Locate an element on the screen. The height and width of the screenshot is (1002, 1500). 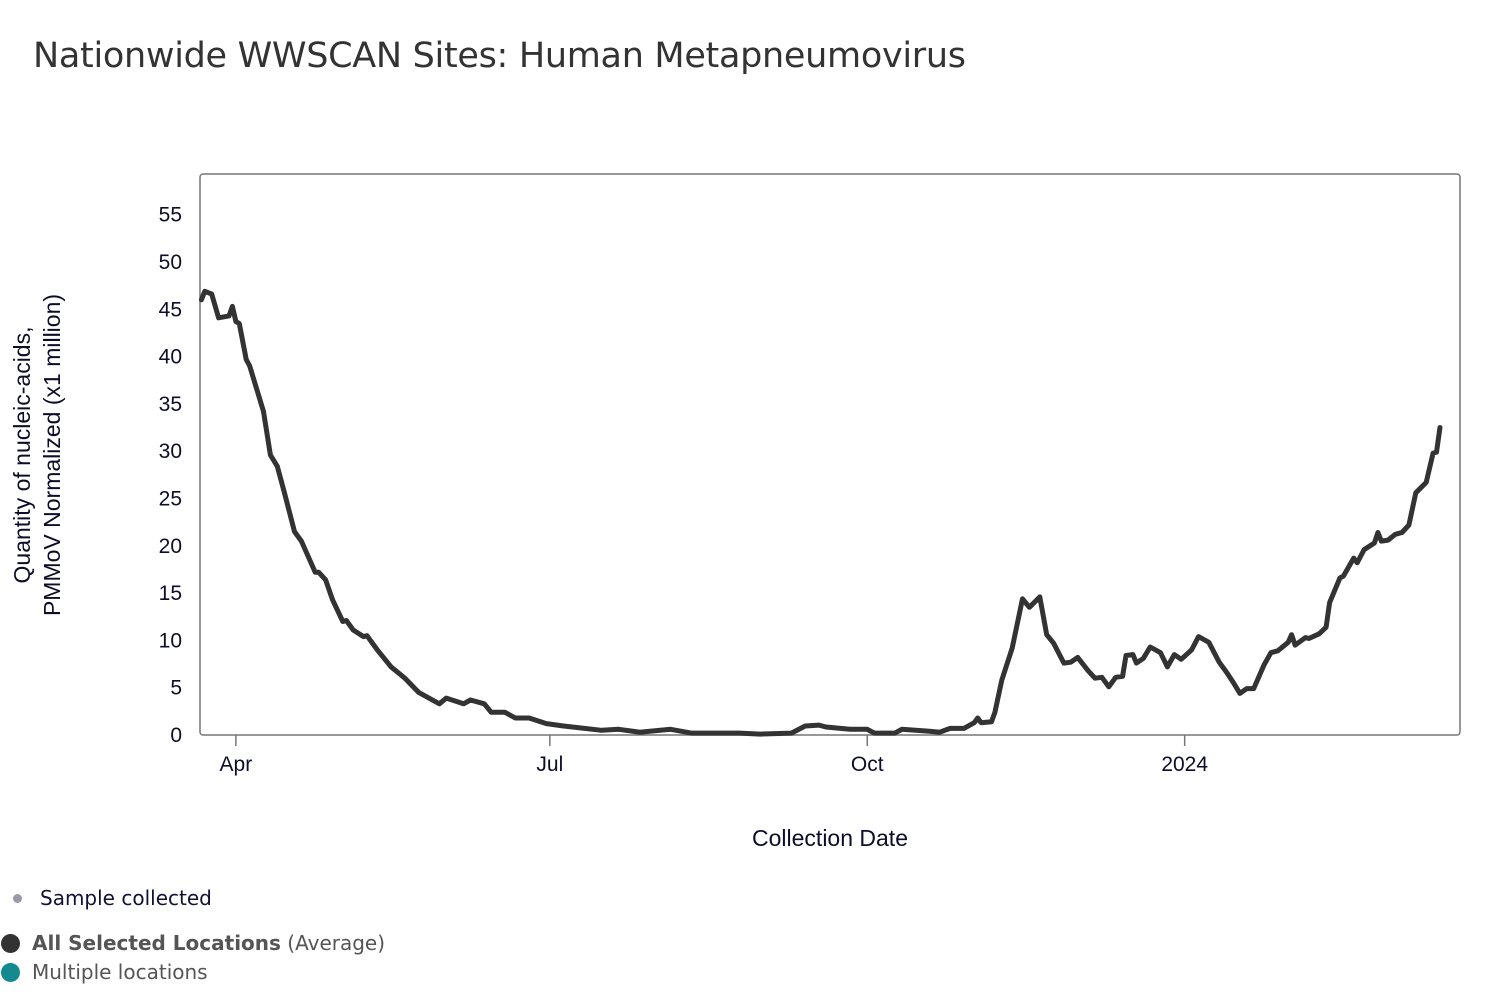
y-tick-label: 5 is located at coordinates (176, 688).